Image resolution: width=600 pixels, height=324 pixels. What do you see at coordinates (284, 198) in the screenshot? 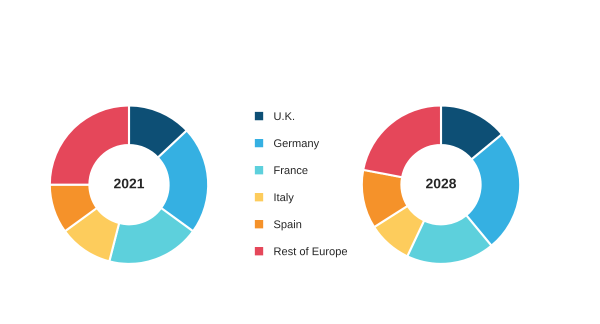
I see `legend-label: Italy` at bounding box center [284, 198].